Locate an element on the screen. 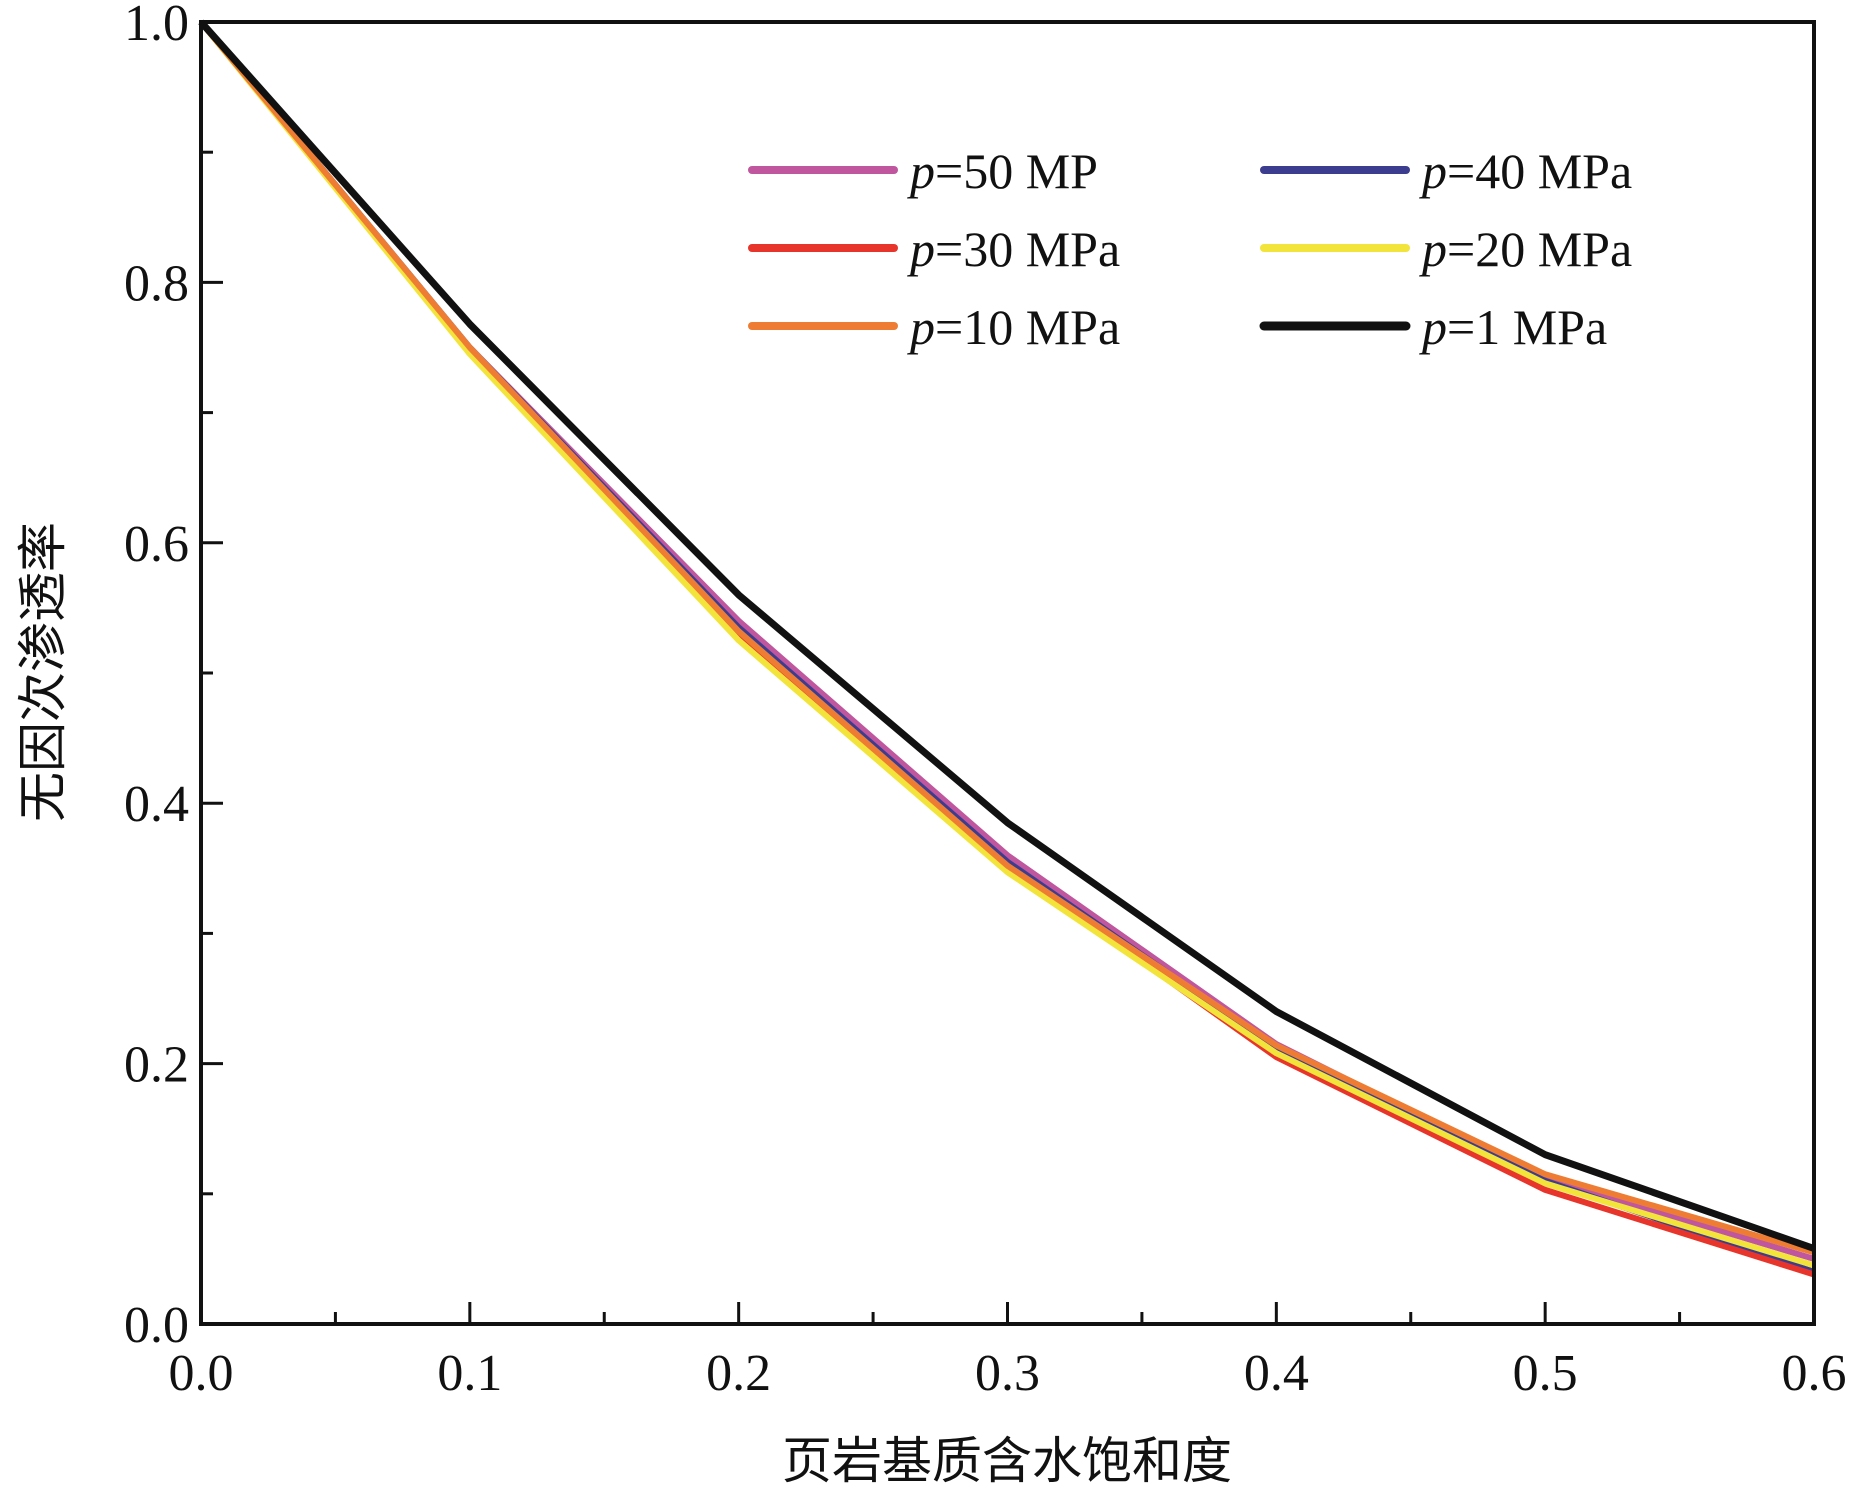  legend-label-4: p=10 MPa is located at coordinates (1013, 327).